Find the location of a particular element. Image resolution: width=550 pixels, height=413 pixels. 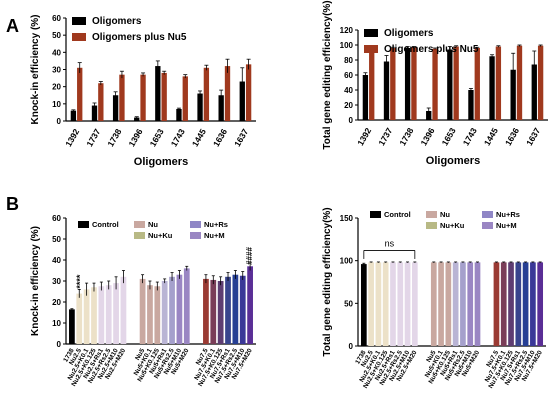

y-tick-label: 150 is located at coordinates (347, 218).